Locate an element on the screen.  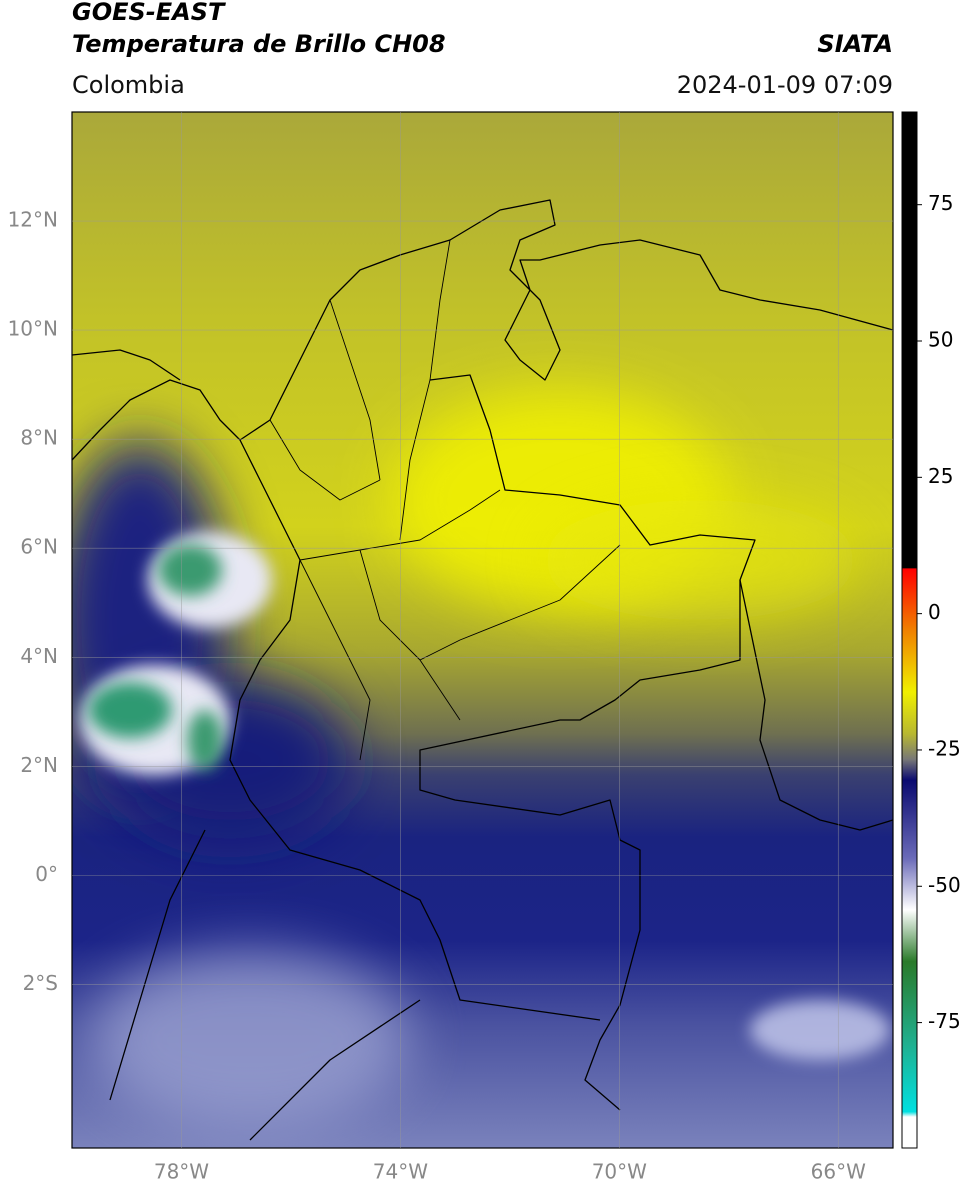
lat-tick-label: 2°N is located at coordinates (39, 765).